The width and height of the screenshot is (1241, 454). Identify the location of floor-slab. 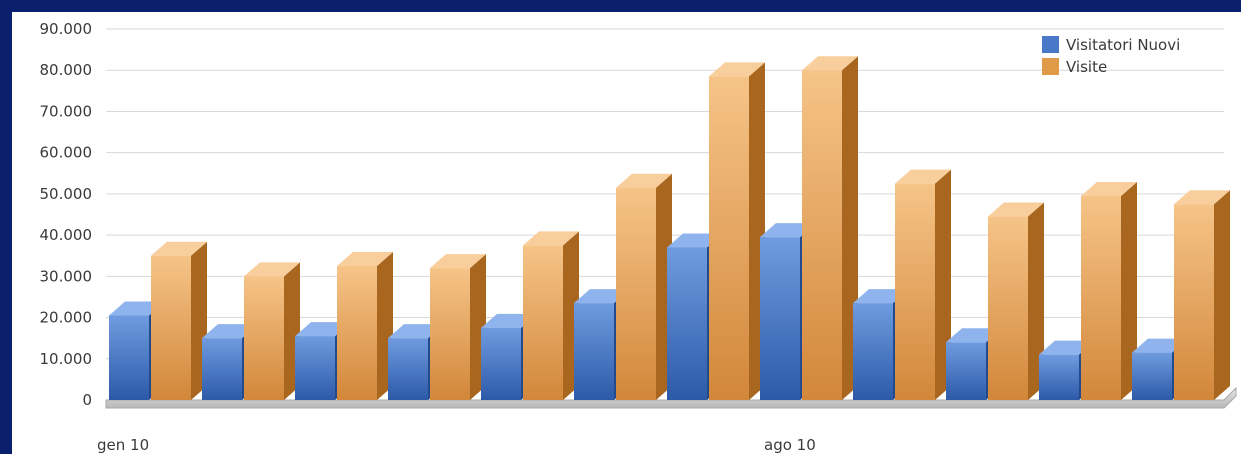
(671, 397).